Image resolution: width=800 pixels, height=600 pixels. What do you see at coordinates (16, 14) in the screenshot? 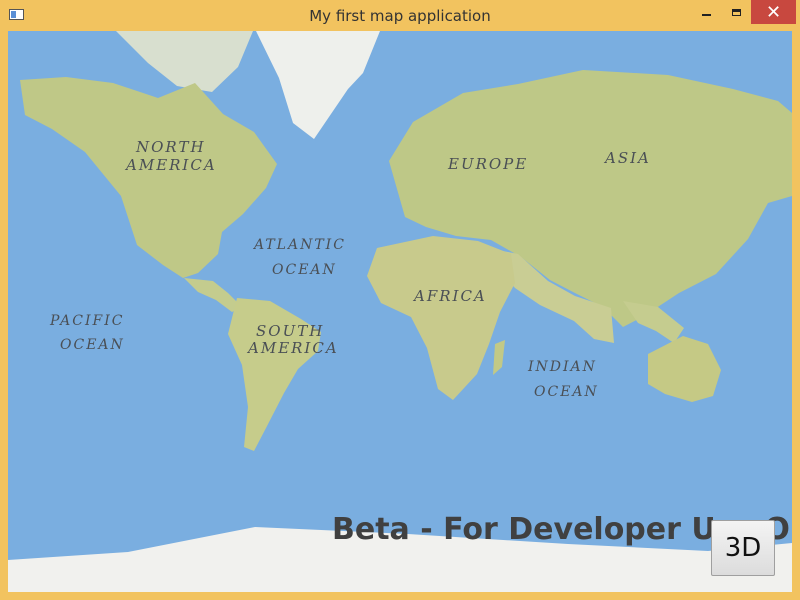
I see `window-icon` at bounding box center [16, 14].